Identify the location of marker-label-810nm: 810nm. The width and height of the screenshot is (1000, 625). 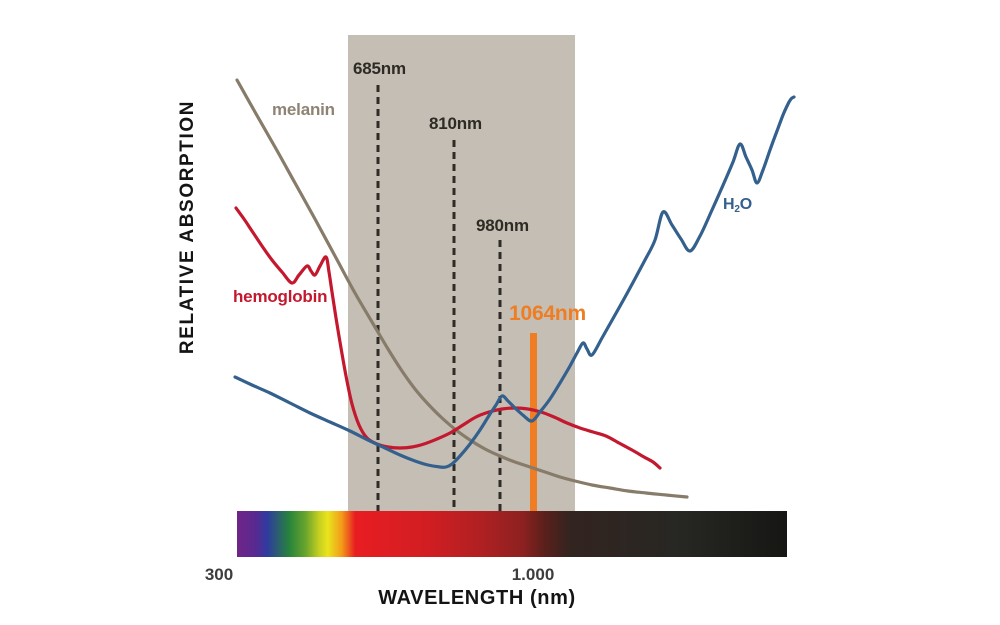
(455, 123).